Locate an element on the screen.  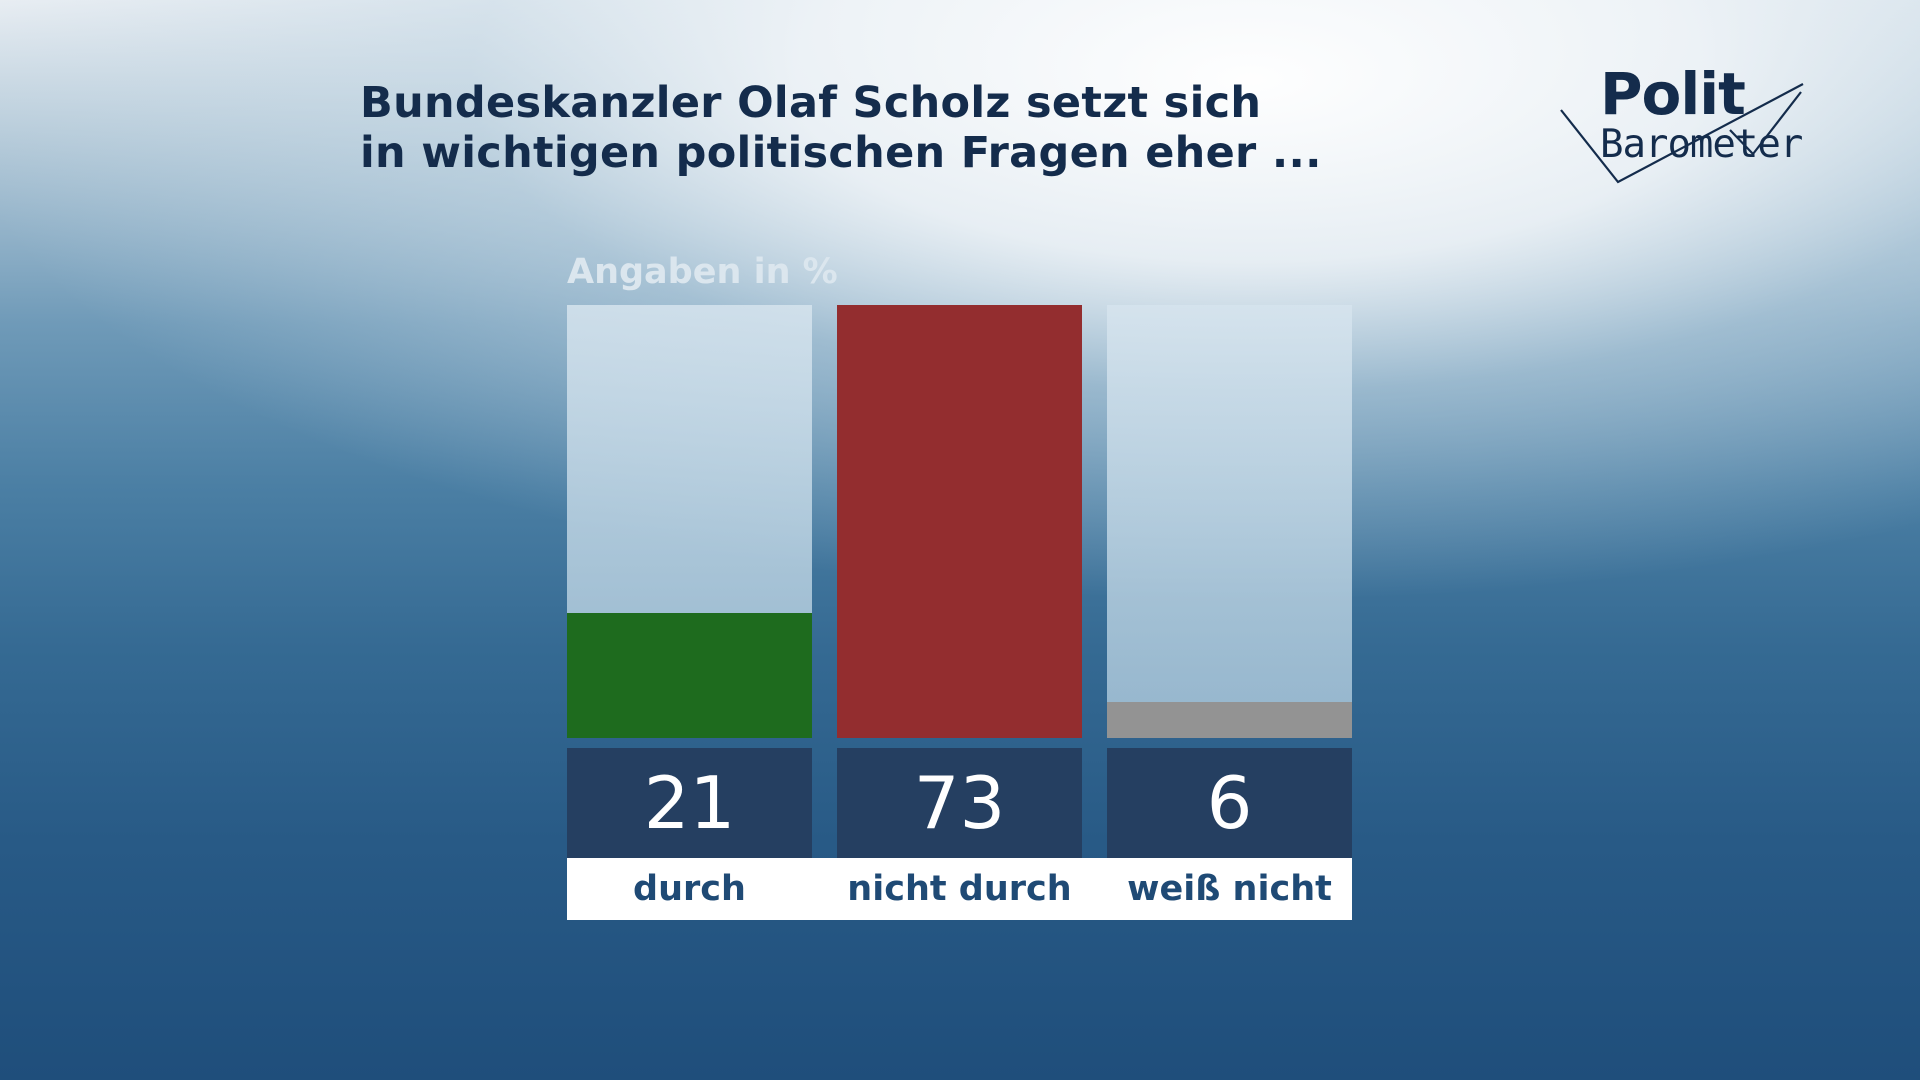
bar-column-1: 73 is located at coordinates (959, 612).